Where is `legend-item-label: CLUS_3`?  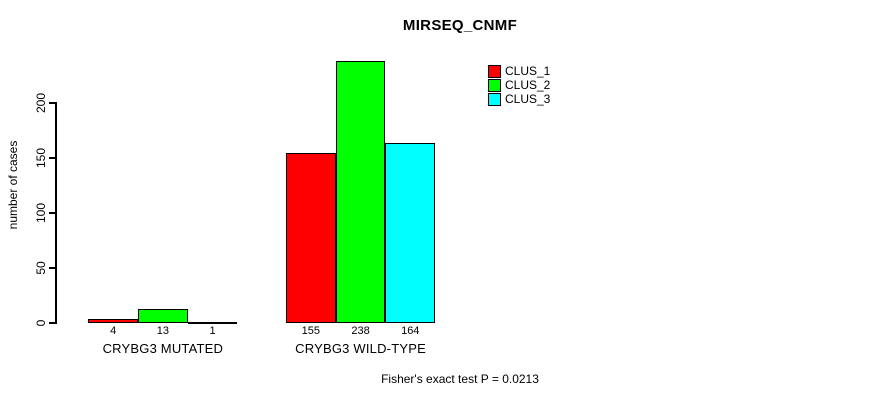
legend-item-label: CLUS_3 is located at coordinates (528, 99).